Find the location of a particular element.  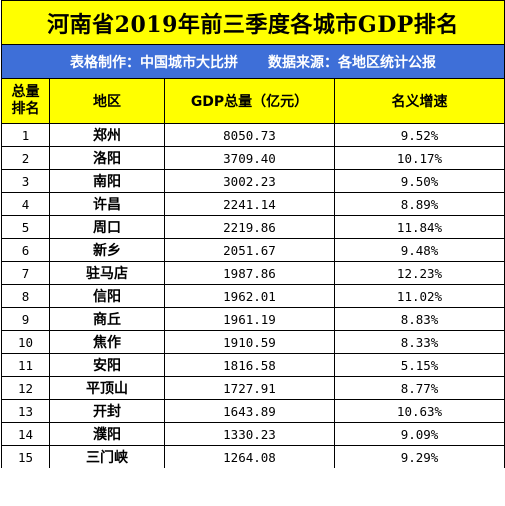

table-row: 8 信阳 1962.01 11.02% is located at coordinates (253, 296).